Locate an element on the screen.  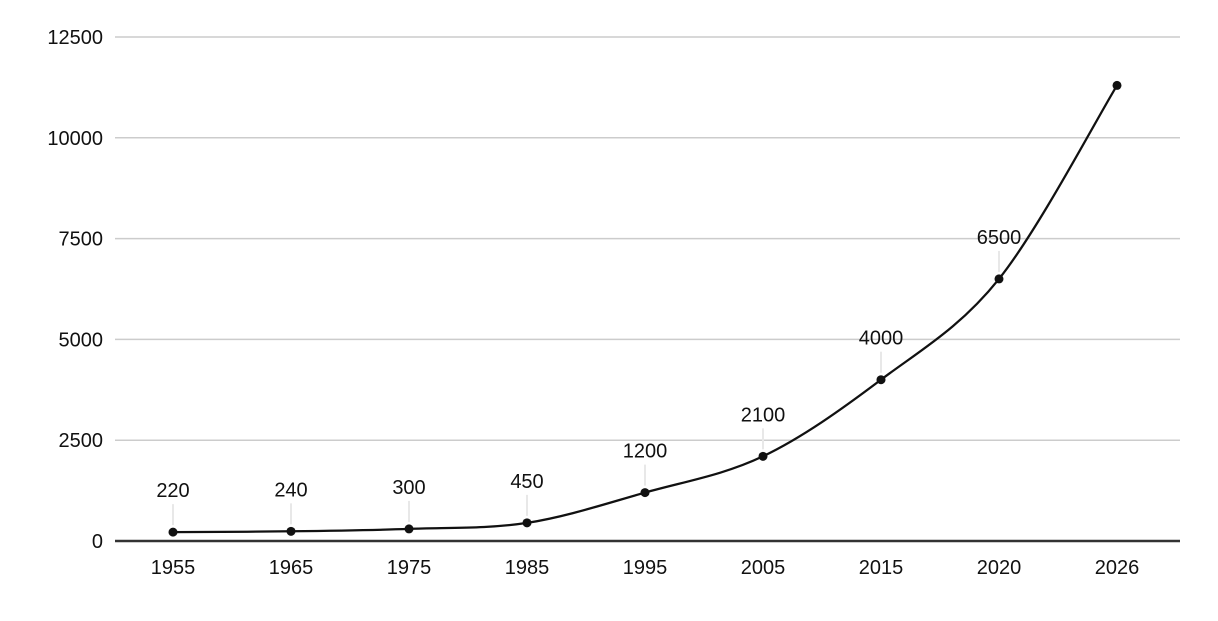
y-axis-tick-label: 12500 is located at coordinates (75, 38).